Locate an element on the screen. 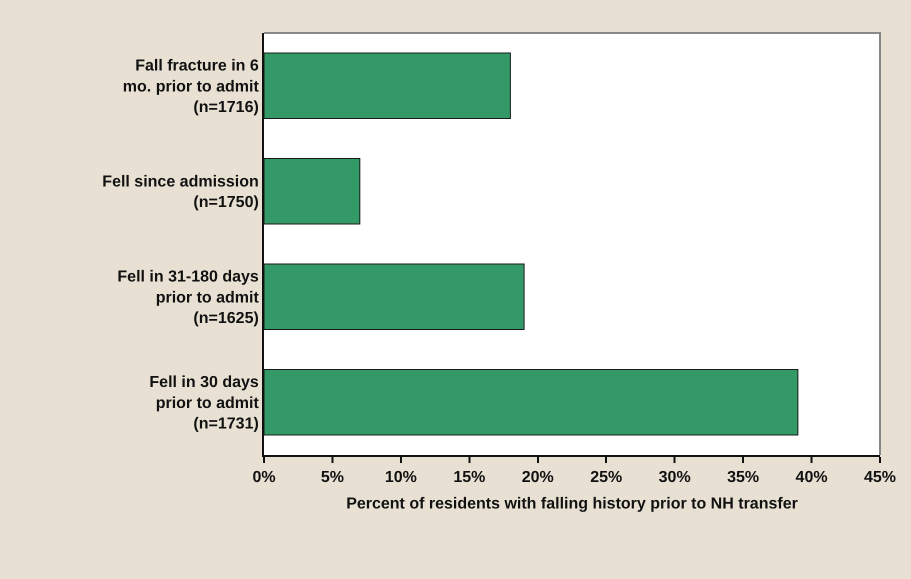 This screenshot has width=911, height=579. x-tick-label: 25% is located at coordinates (606, 477).